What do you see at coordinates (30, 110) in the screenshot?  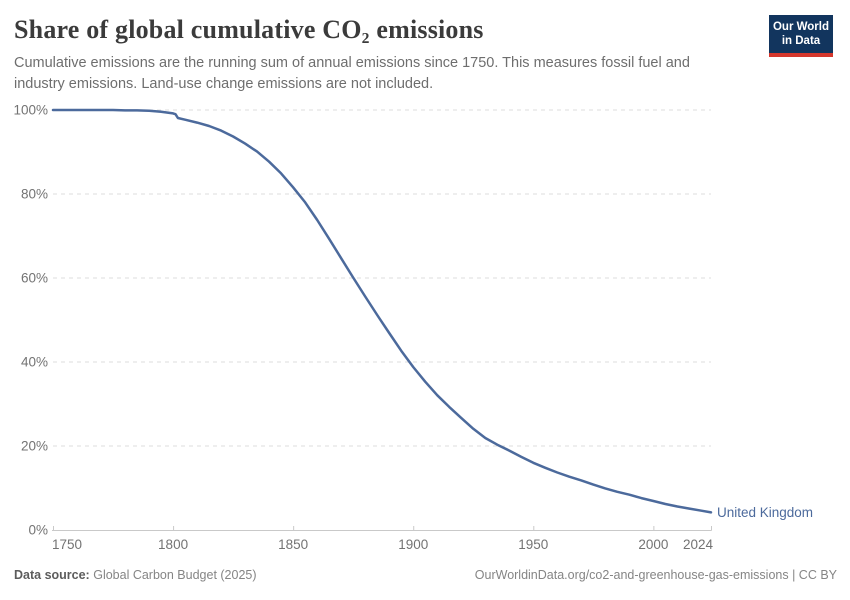 I see `y-axis-tick-label-100: 100%` at bounding box center [30, 110].